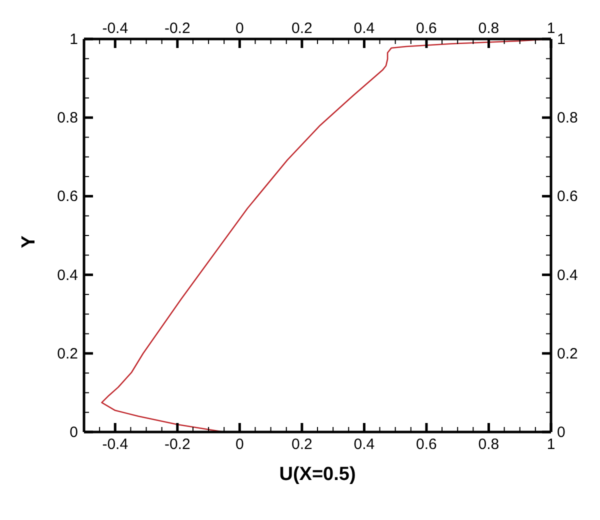 Image resolution: width=600 pixels, height=520 pixels. What do you see at coordinates (67, 118) in the screenshot?
I see `y-tick-label: 0.8` at bounding box center [67, 118].